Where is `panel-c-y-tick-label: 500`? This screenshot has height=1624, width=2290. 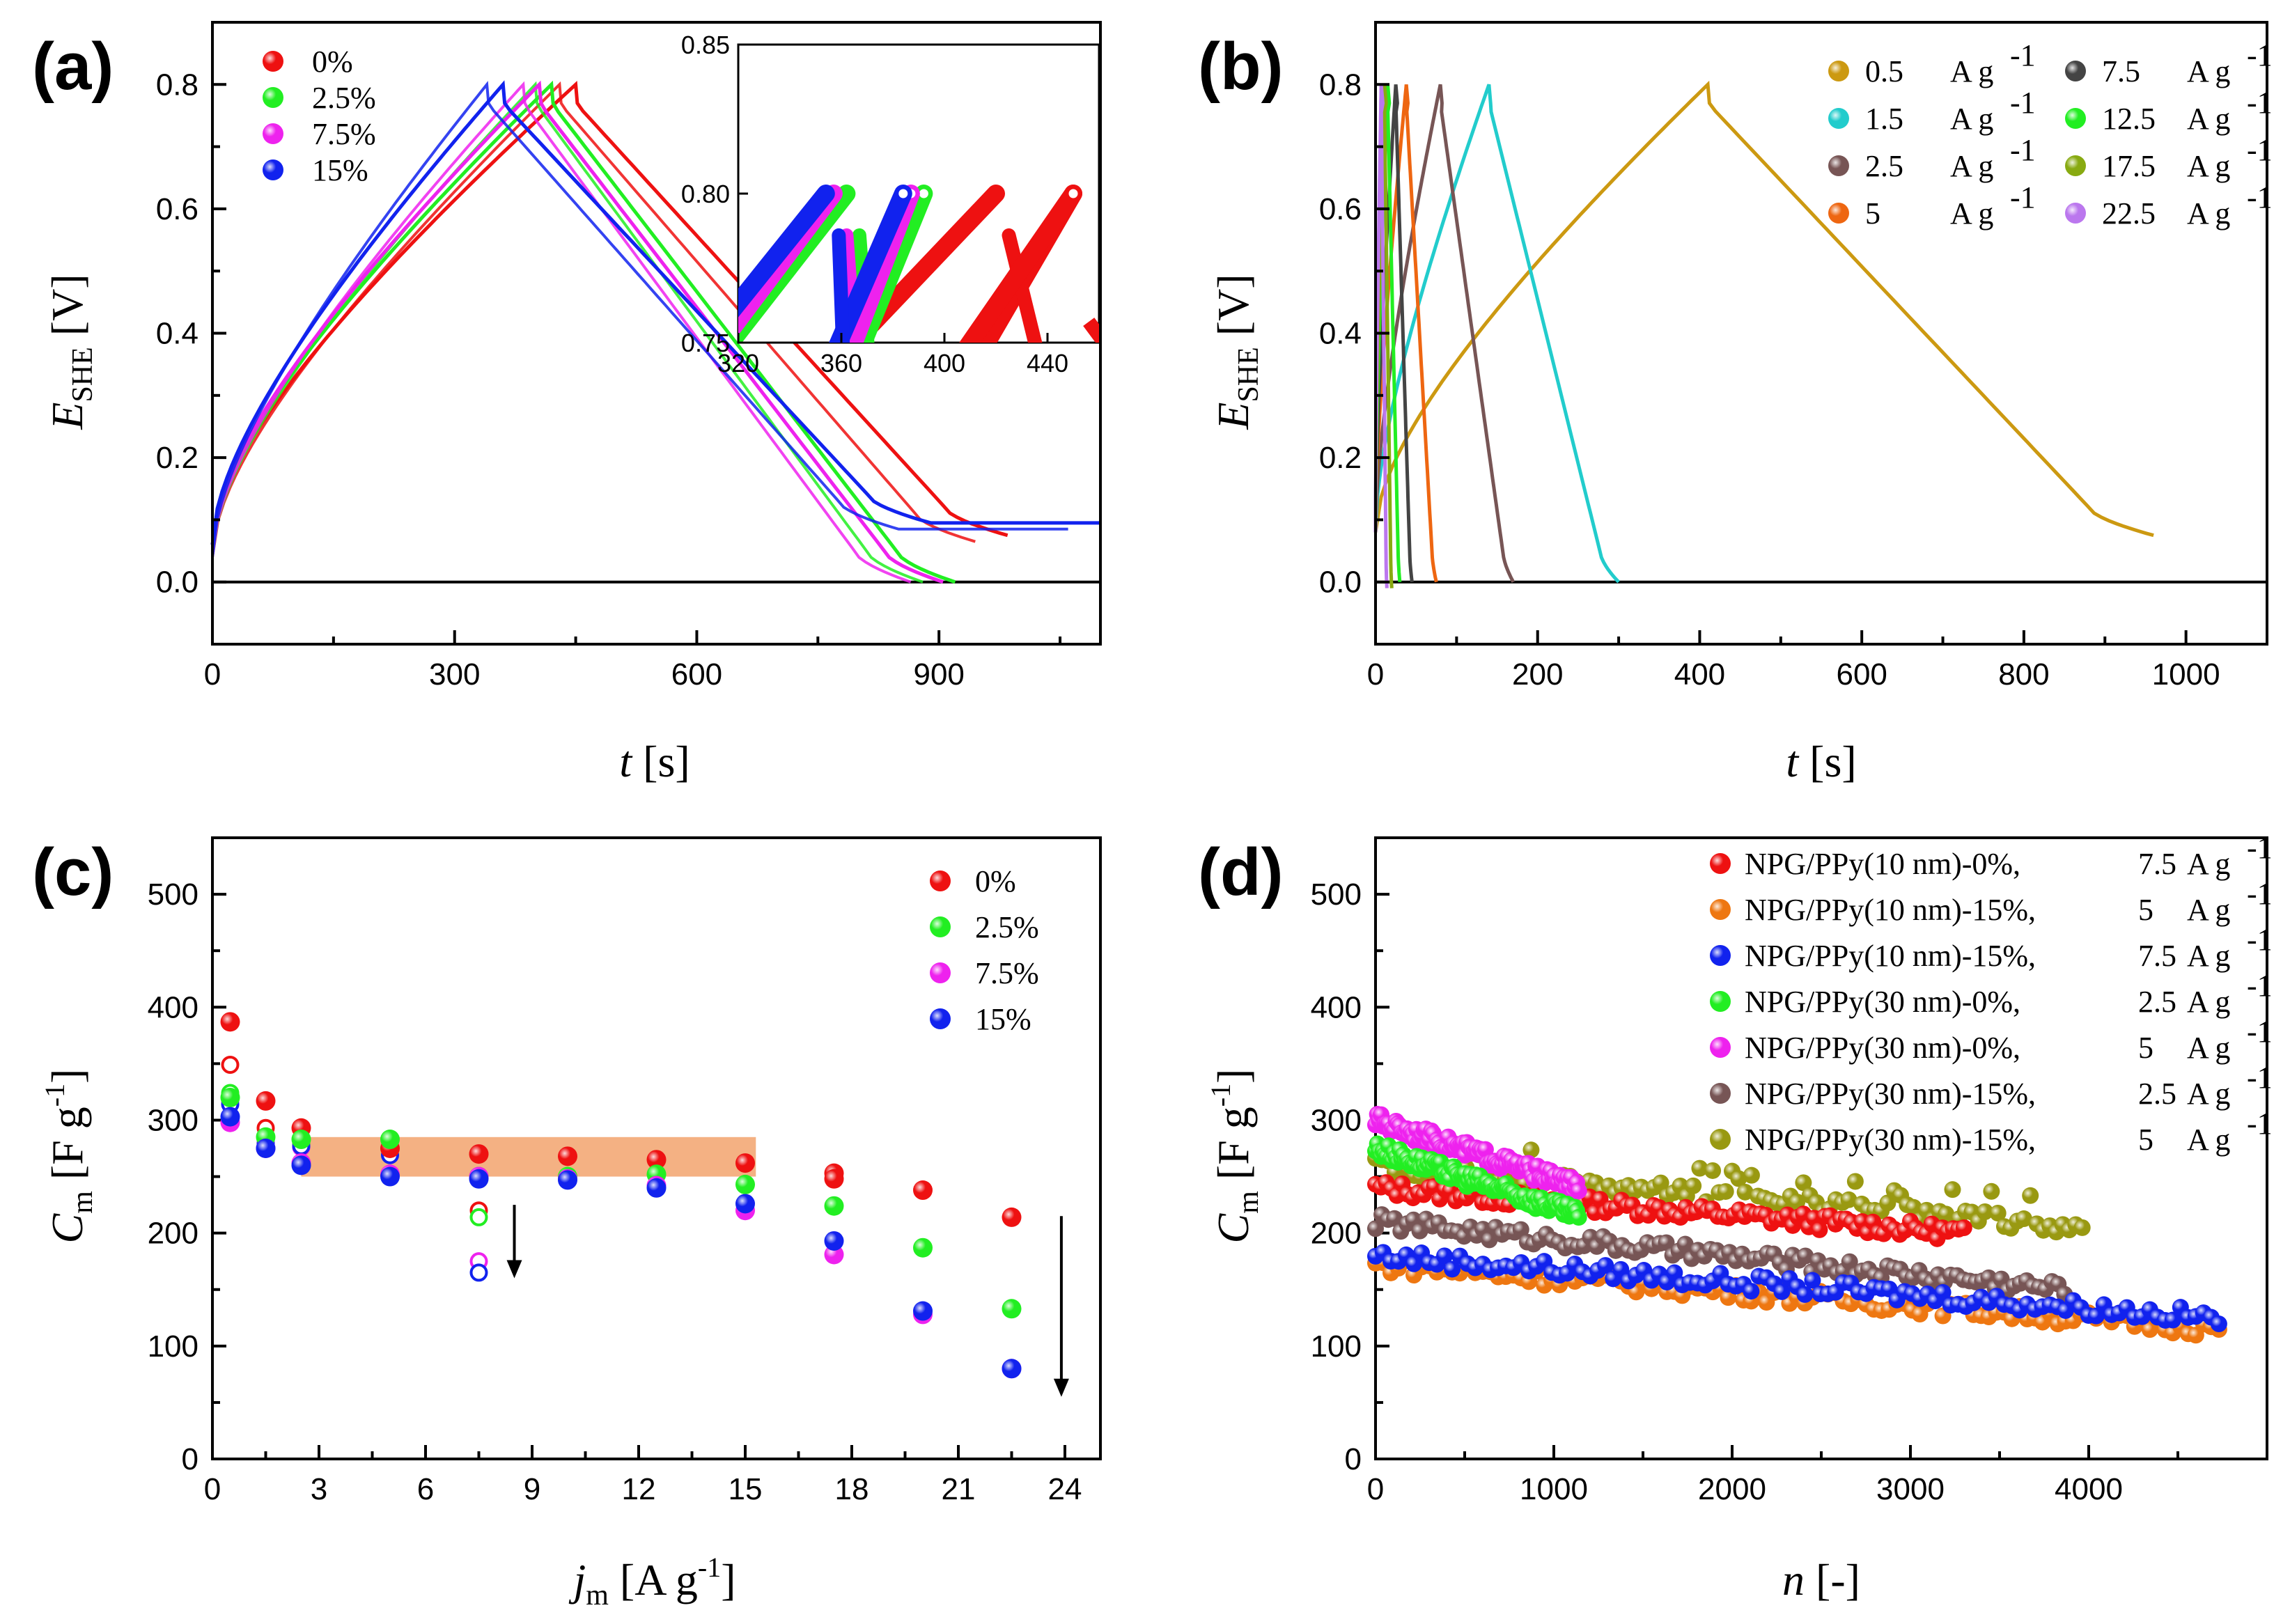 panel-c-y-tick-label: 500 is located at coordinates (173, 894).